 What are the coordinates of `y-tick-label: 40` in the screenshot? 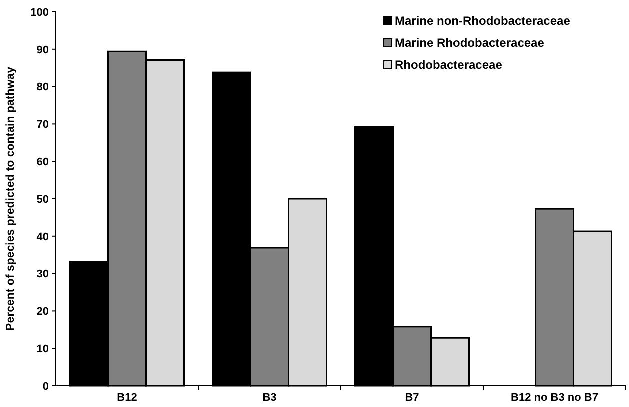 It's located at (42, 237).